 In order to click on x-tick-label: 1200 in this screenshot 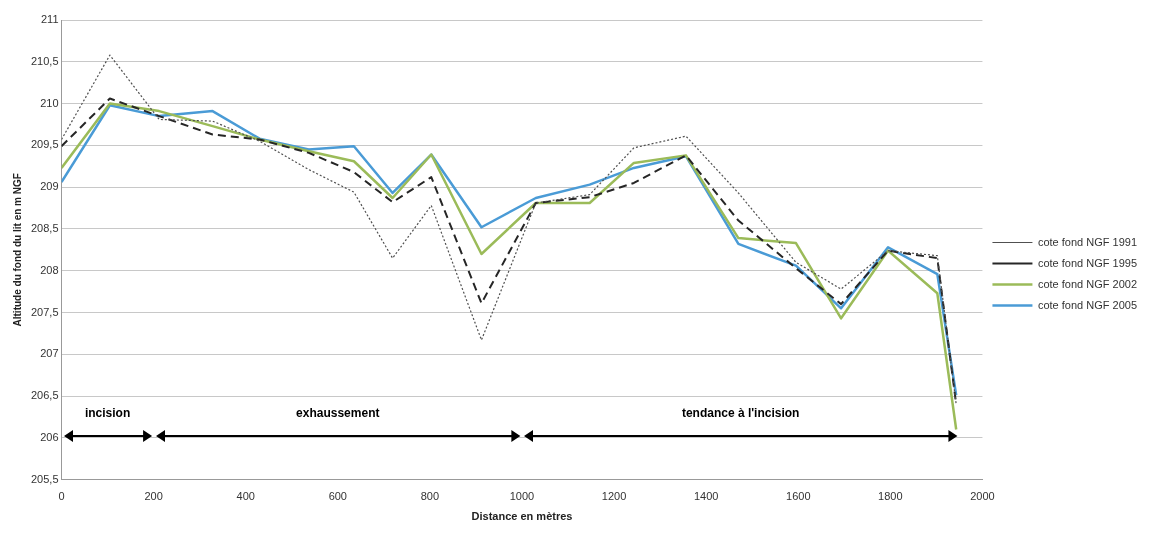, I will do `click(614, 496)`.